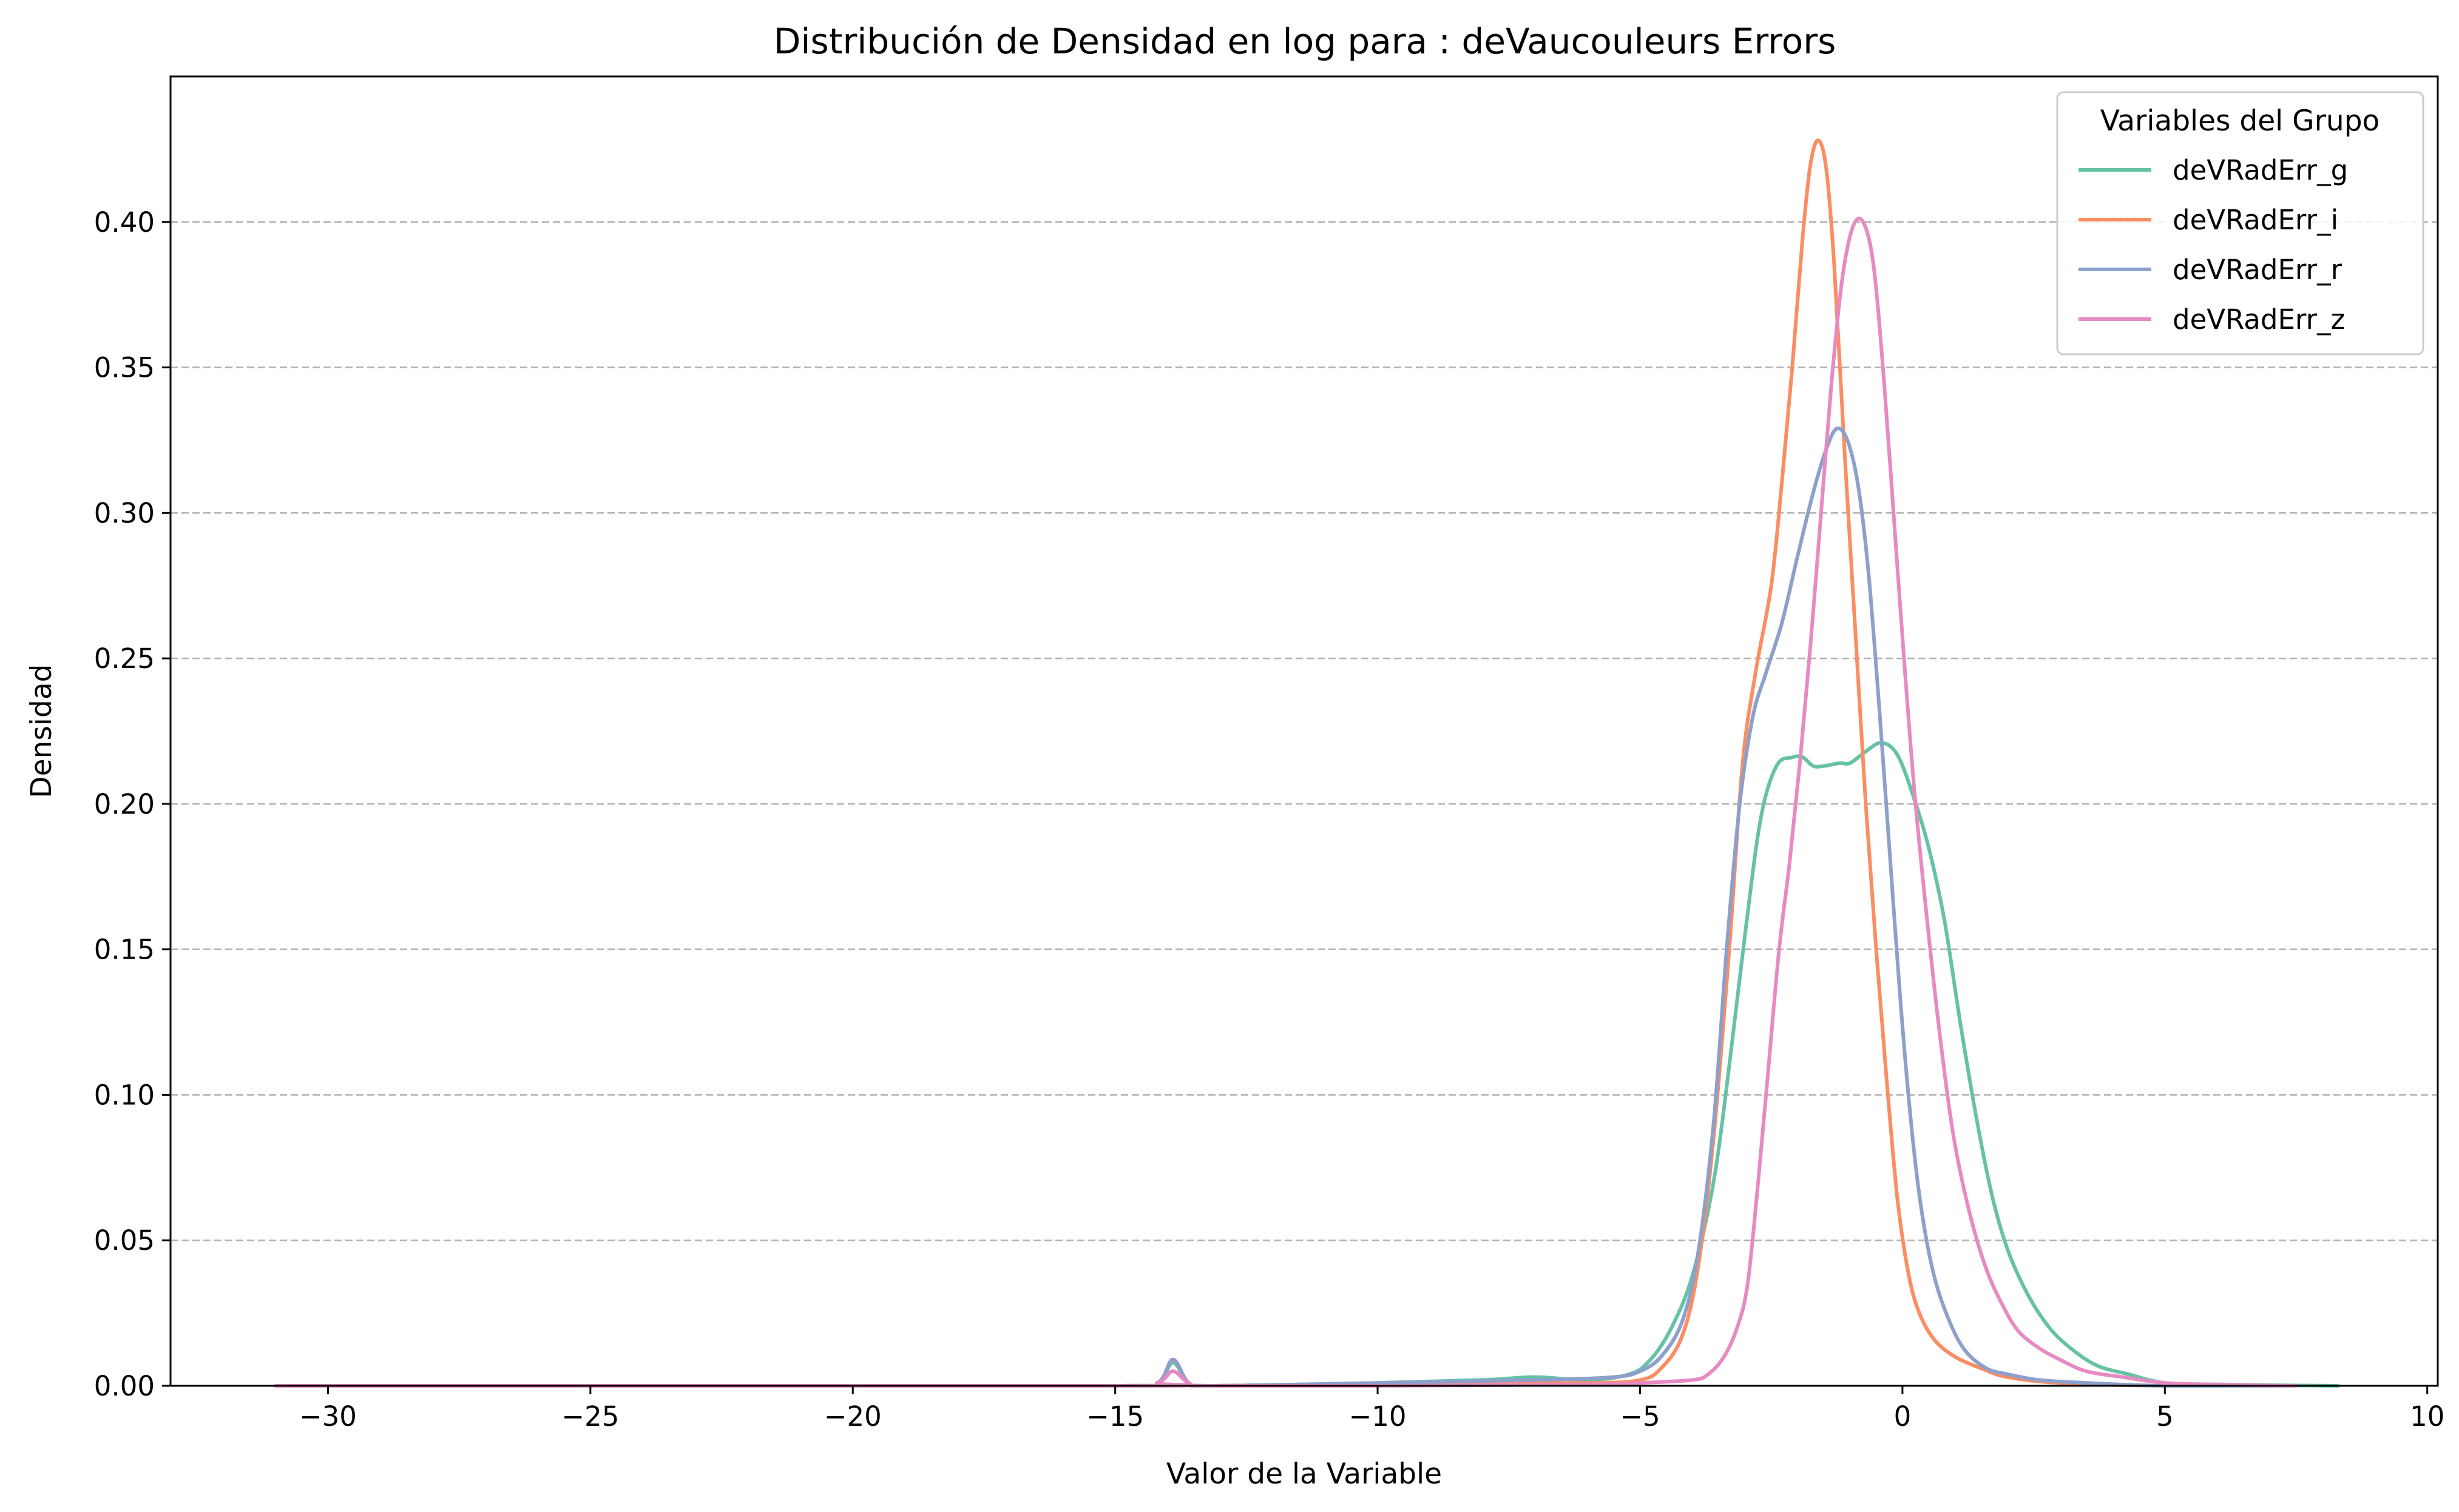  Describe the element at coordinates (124, 513) in the screenshot. I see `y-tick-label: 0.30` at that location.